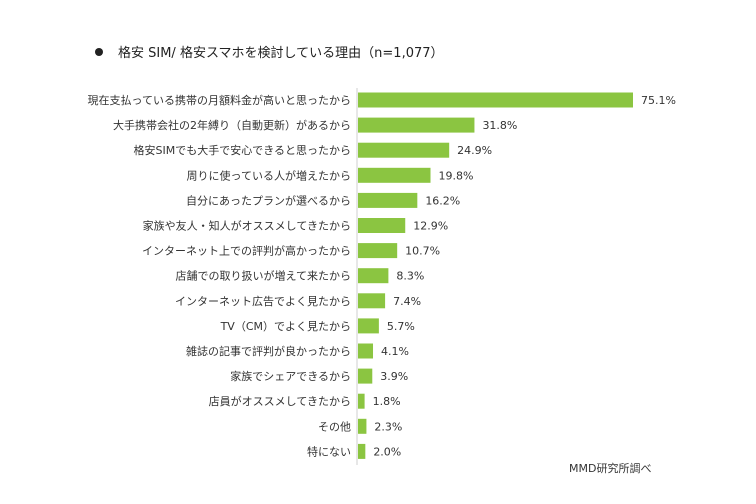 The image size is (756, 504). Describe the element at coordinates (219, 100) in the screenshot. I see `category-label: 現在支払っている携帯の月額料金が高いと思ったから` at that location.